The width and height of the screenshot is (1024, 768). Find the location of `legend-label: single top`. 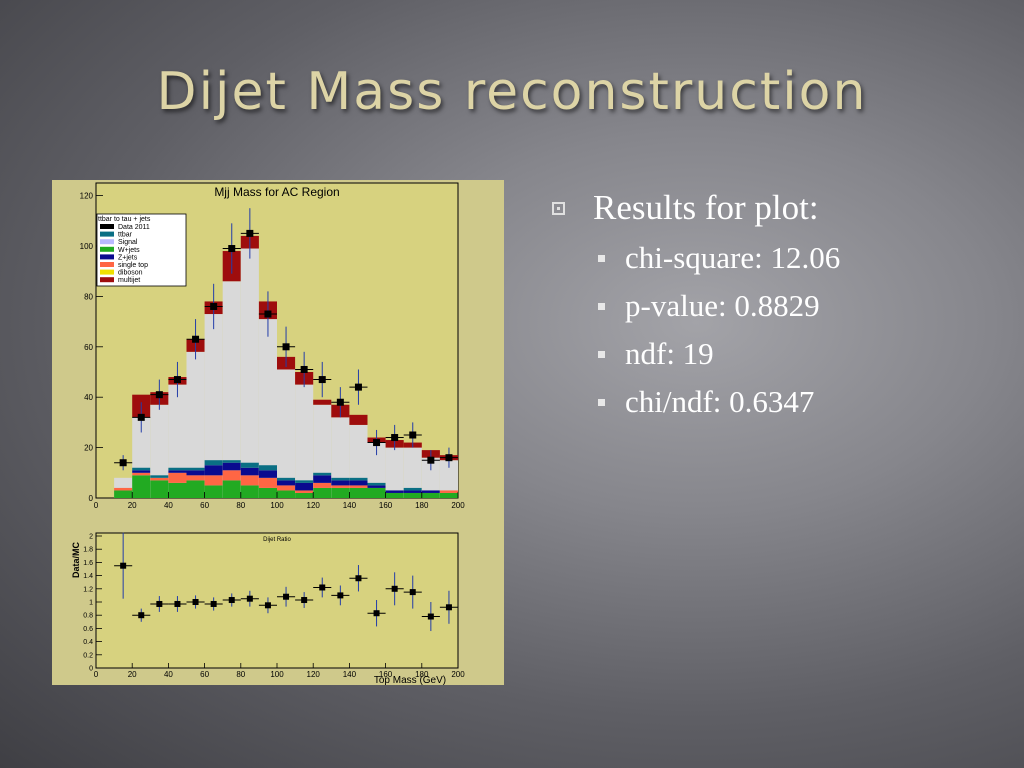

legend-label: single top is located at coordinates (133, 265).